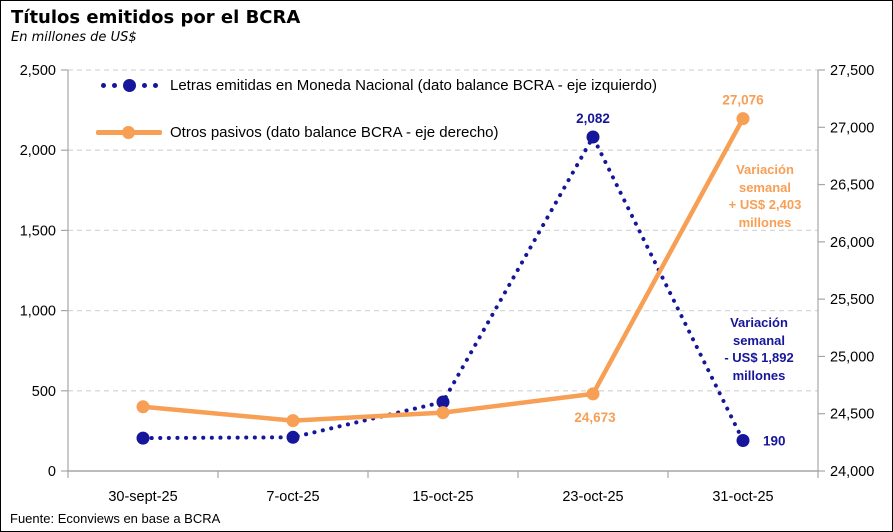 Image resolution: width=893 pixels, height=532 pixels. Describe the element at coordinates (595, 417) in the screenshot. I see `point-label: 24,673` at that location.